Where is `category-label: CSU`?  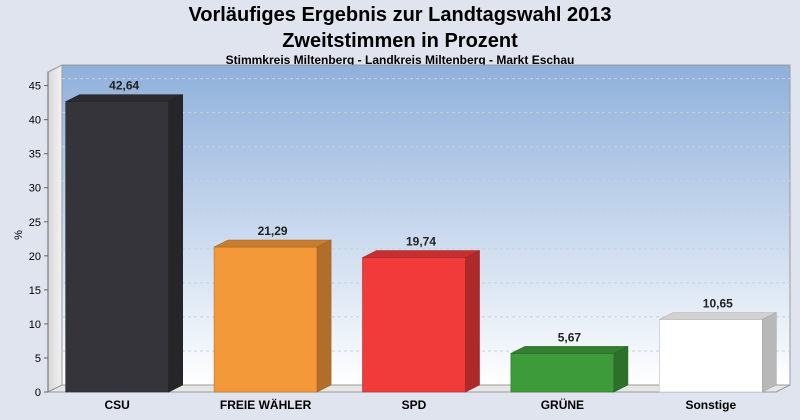
category-label: CSU is located at coordinates (117, 405).